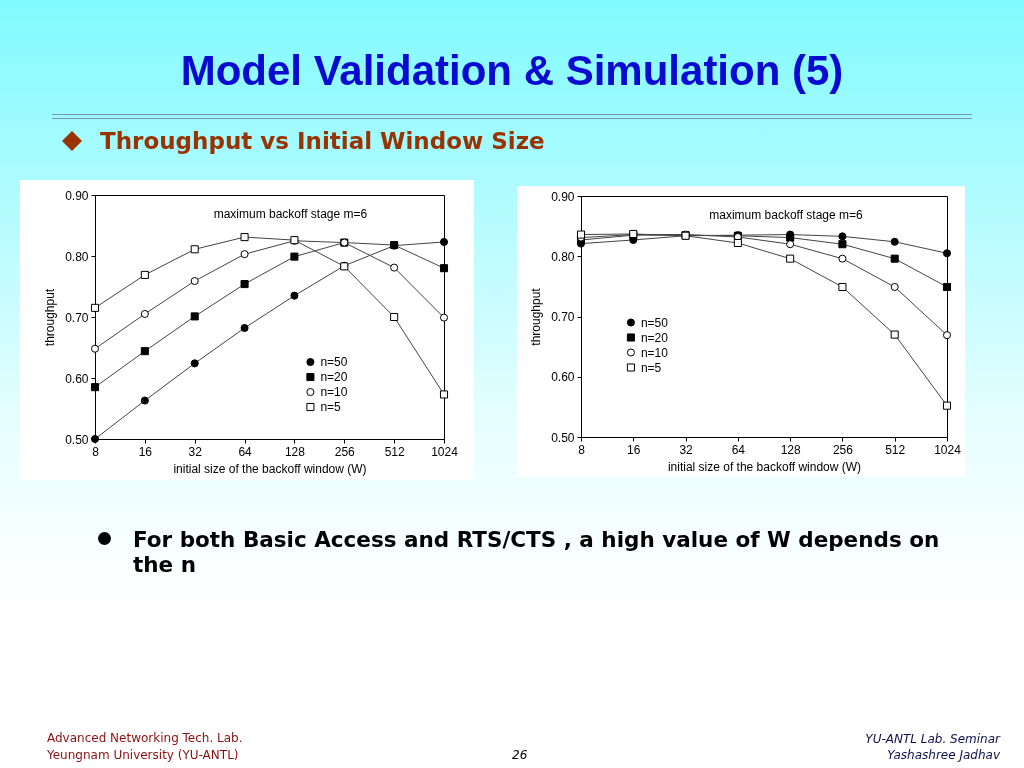  Describe the element at coordinates (932, 739) in the screenshot. I see `text: YU-ANTL Lab. Seminar` at that location.